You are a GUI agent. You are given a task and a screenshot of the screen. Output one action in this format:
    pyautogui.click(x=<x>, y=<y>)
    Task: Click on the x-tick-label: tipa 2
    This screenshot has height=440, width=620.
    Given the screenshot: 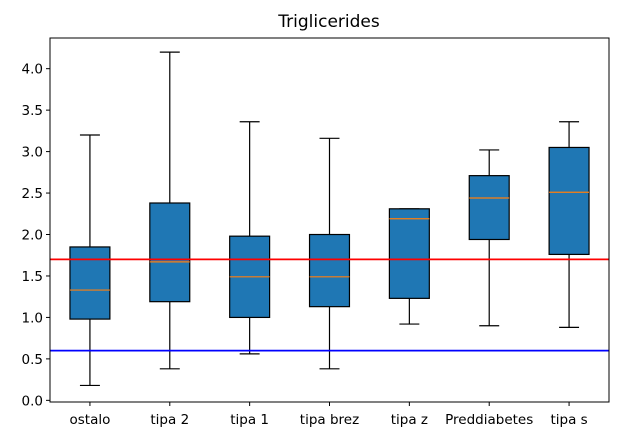 What is the action you would take?
    pyautogui.click(x=169, y=420)
    